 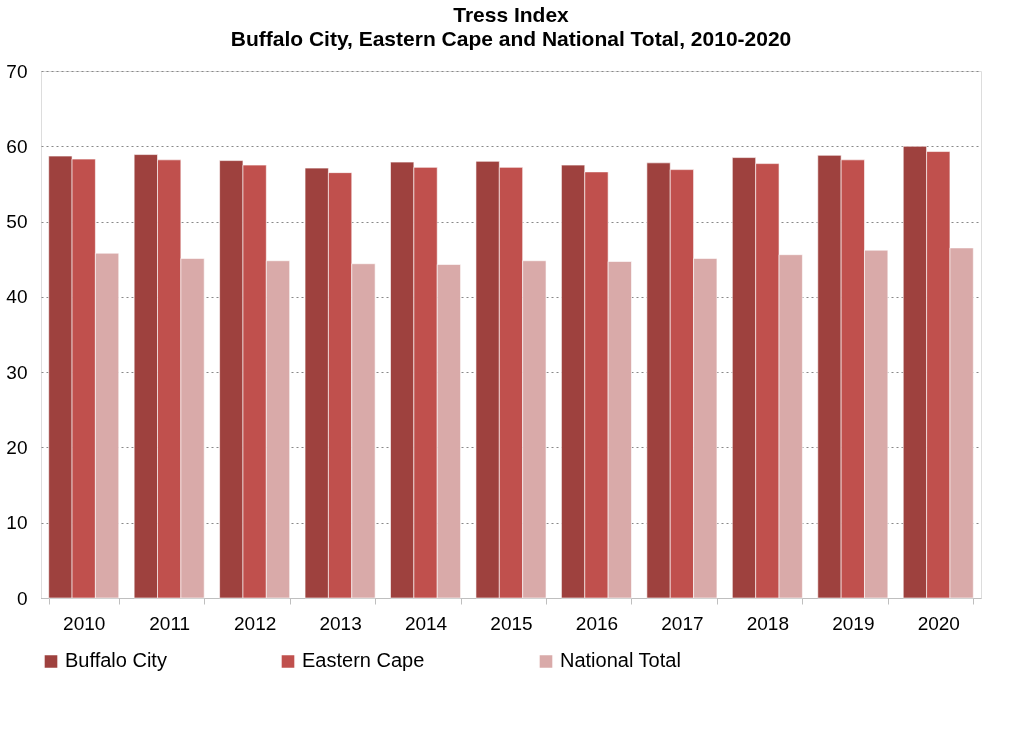 What do you see at coordinates (363, 660) in the screenshot?
I see `legend-label: Eastern Cape` at bounding box center [363, 660].